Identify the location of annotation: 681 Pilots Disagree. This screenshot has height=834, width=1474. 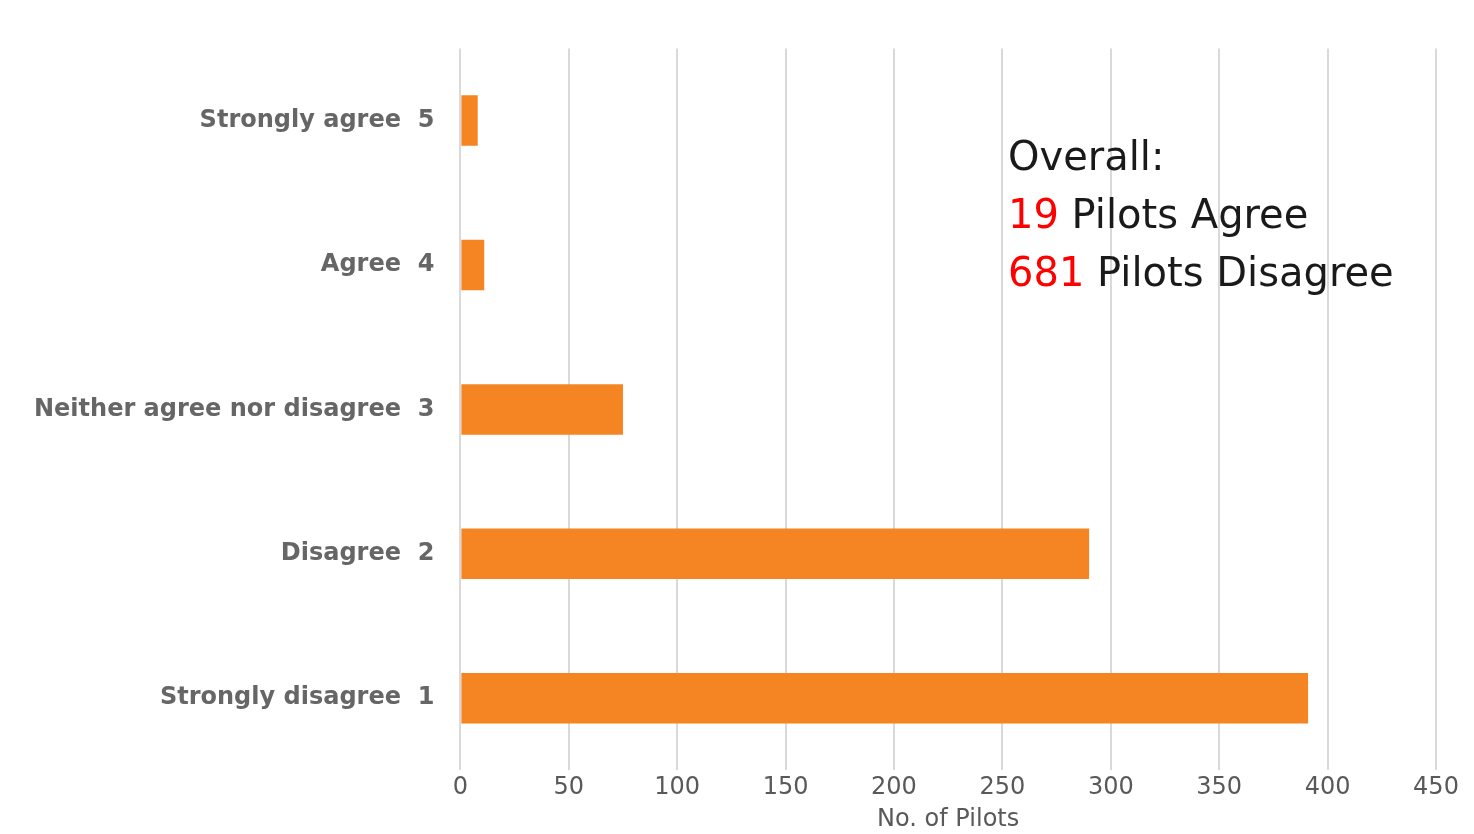
(1201, 272).